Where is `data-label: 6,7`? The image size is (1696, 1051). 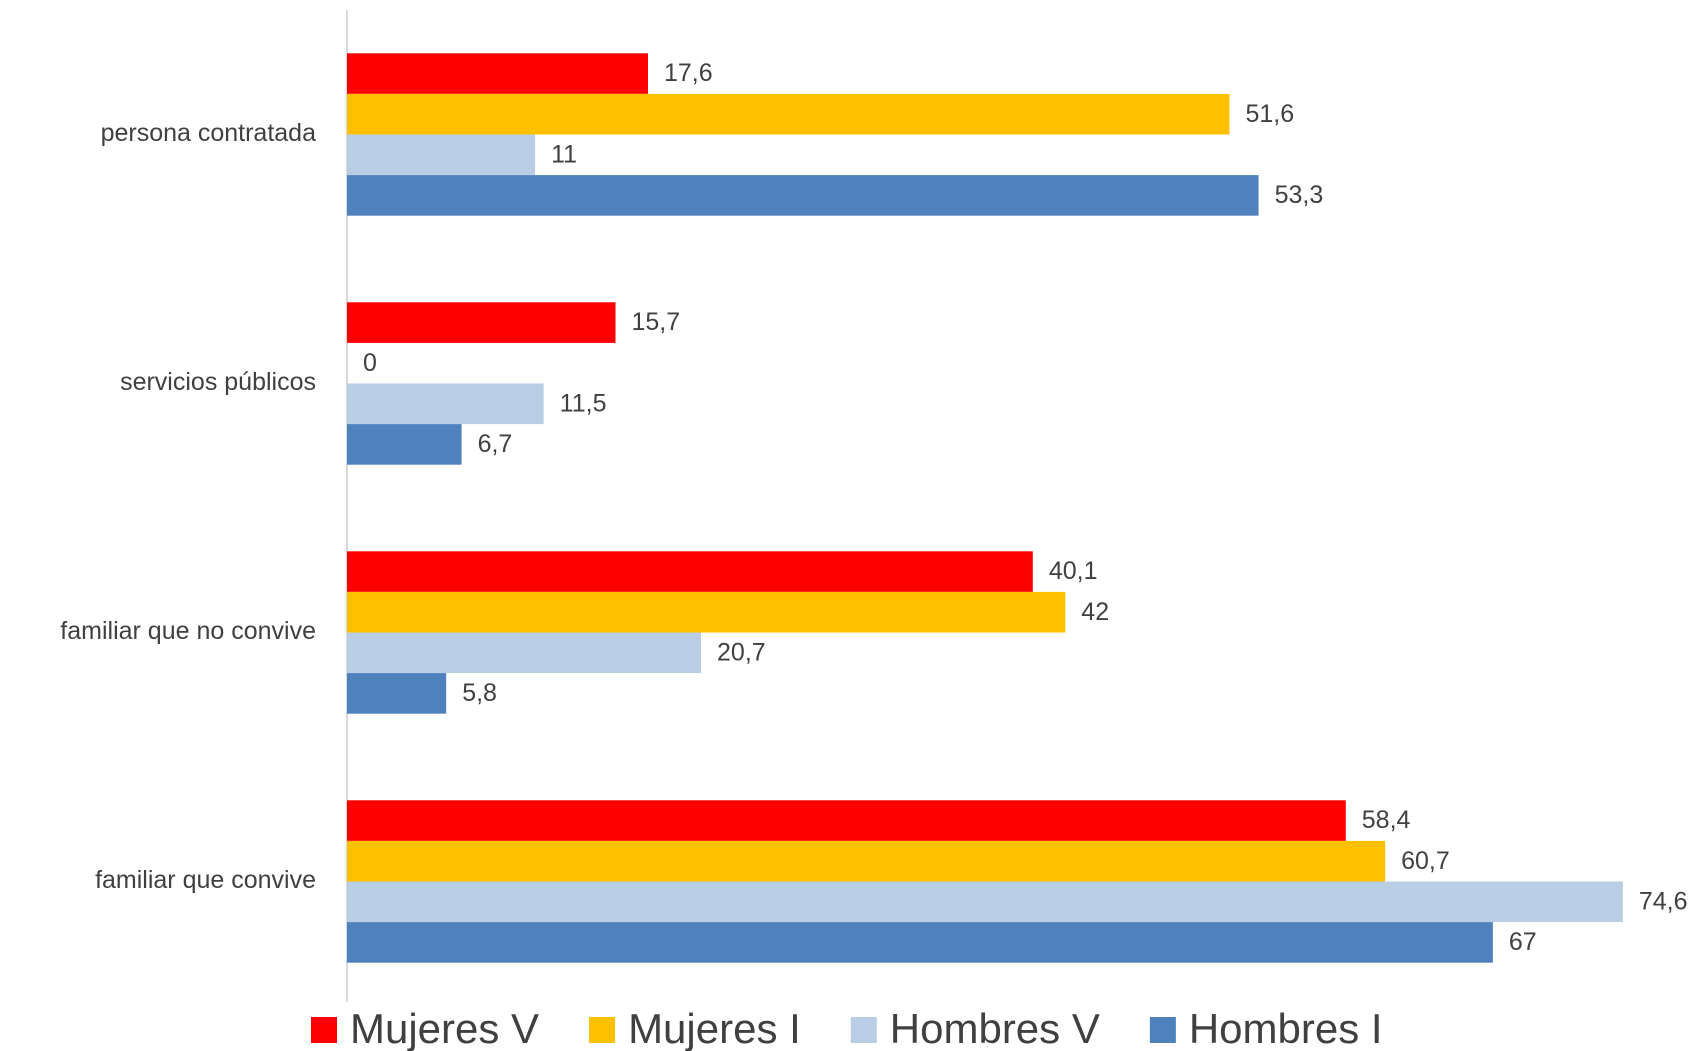 data-label: 6,7 is located at coordinates (495, 444).